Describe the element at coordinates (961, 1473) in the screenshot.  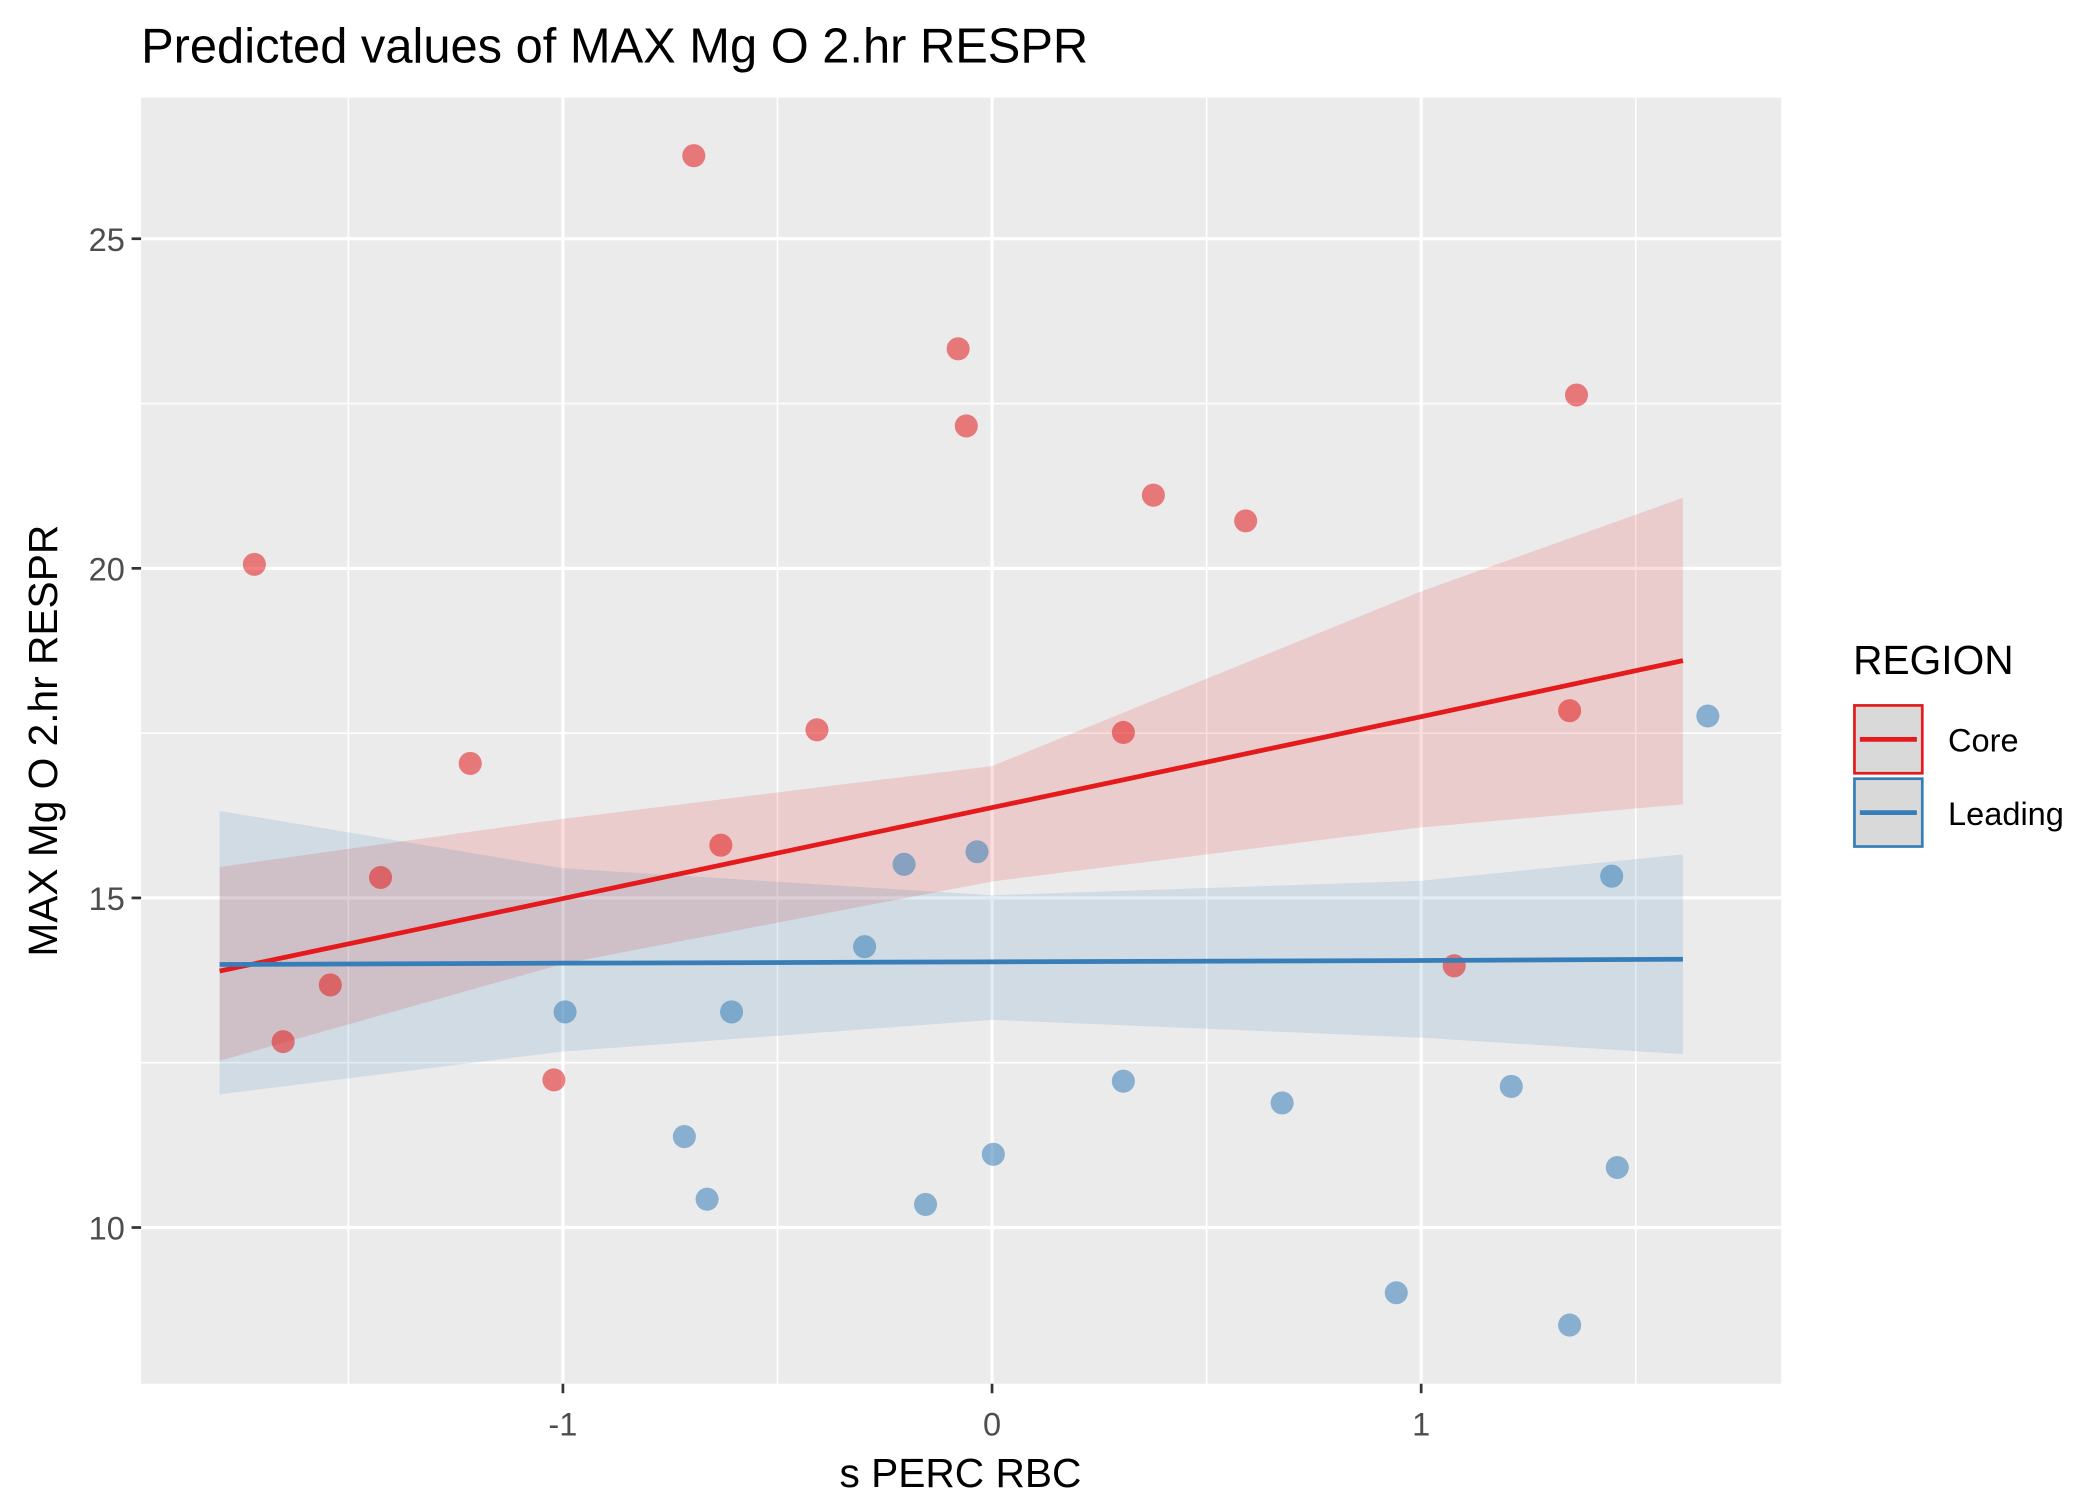
I see `x-axis-label: s PERC RBC` at that location.